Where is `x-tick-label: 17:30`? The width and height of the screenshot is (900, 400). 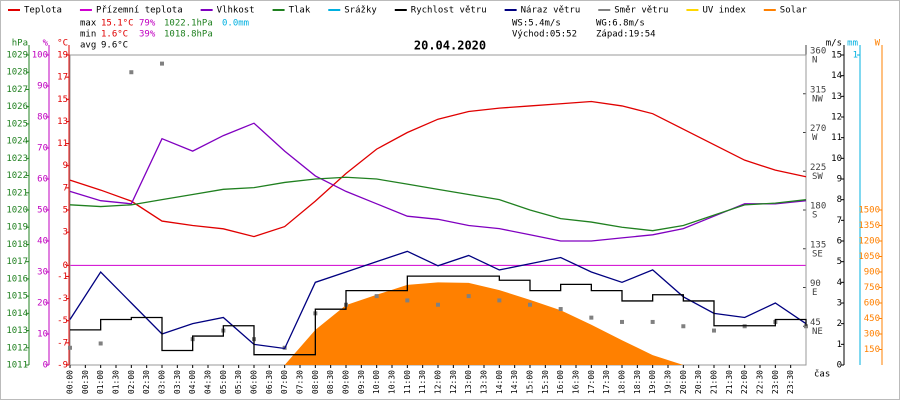 x-tick-label: 17:30 is located at coordinates (606, 382).